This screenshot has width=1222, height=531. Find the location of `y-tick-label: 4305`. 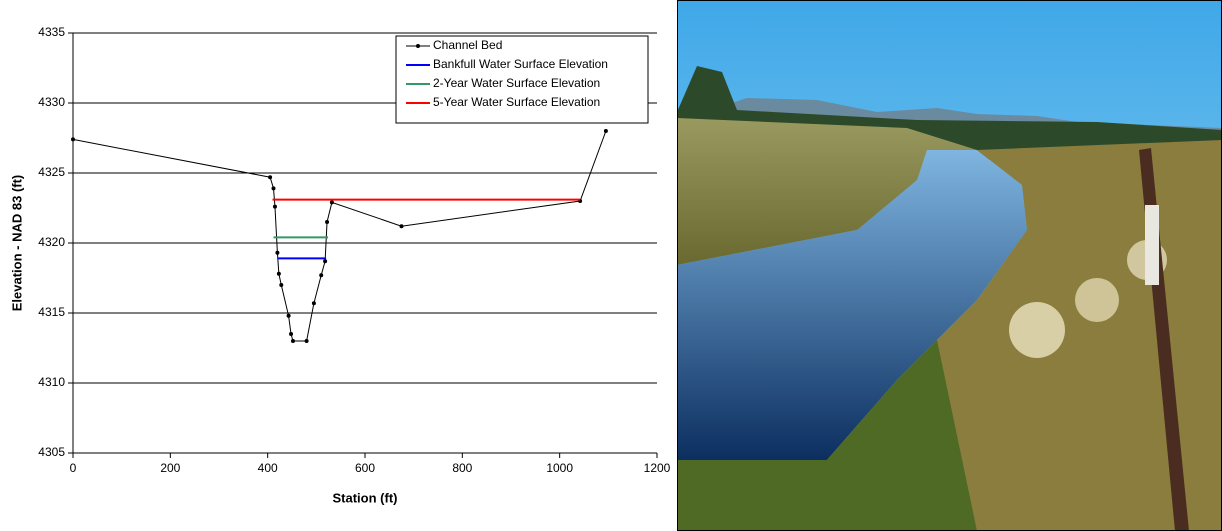

y-tick-label: 4305 is located at coordinates (51, 452).